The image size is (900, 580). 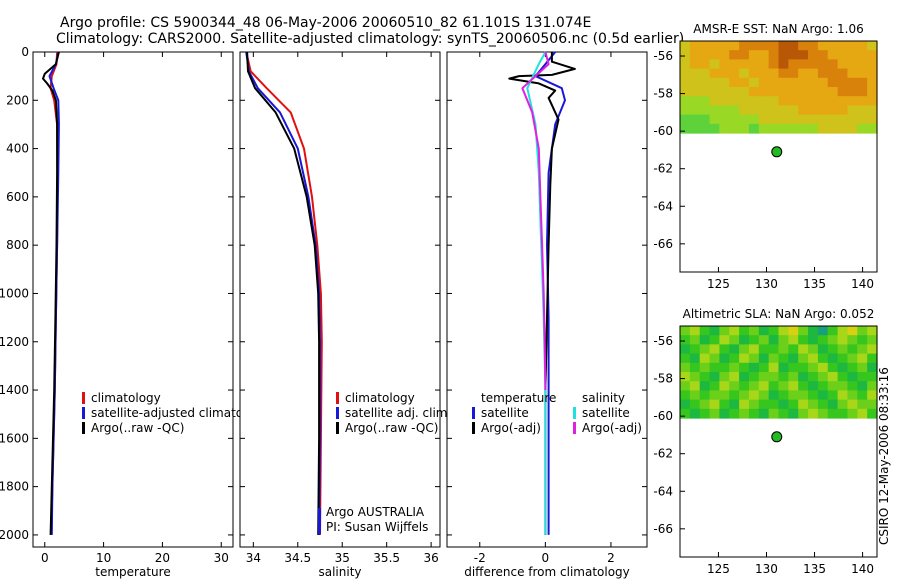 I want to click on x-tick-label: -2, so click(x=480, y=558).